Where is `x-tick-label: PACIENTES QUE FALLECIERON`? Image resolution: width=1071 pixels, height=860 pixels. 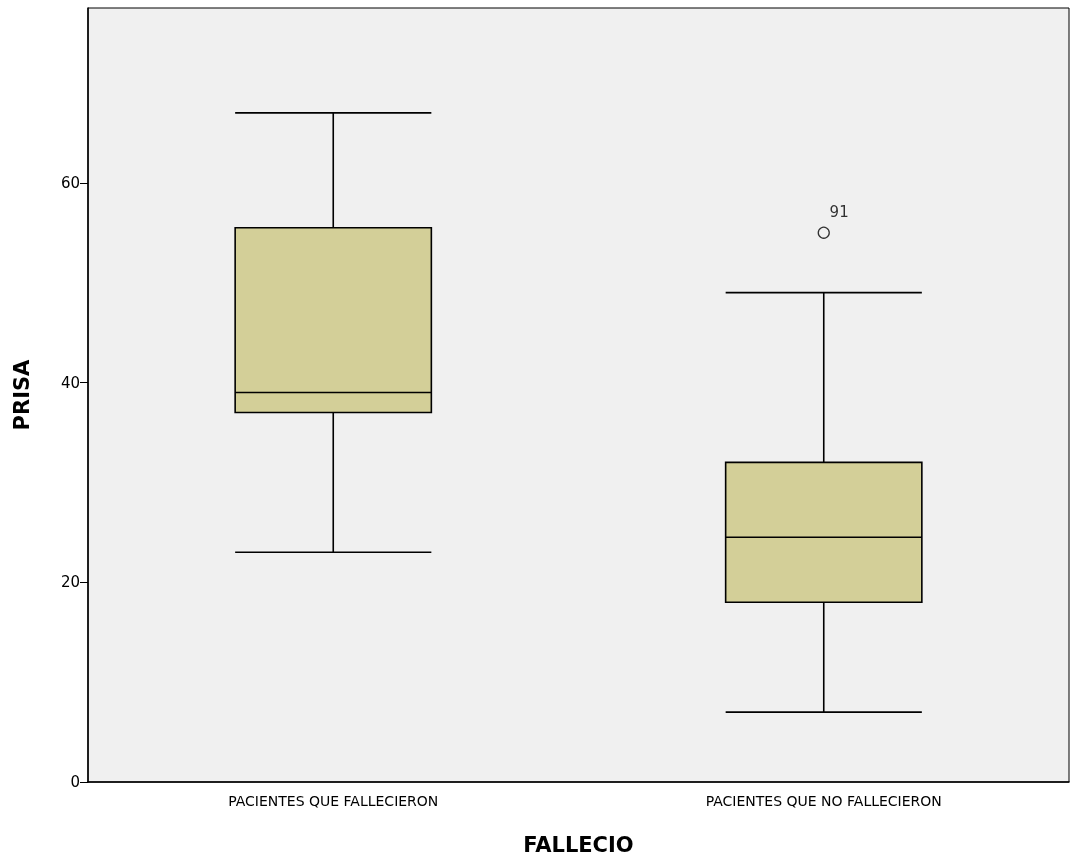 x-tick-label: PACIENTES QUE FALLECIERON is located at coordinates (333, 801).